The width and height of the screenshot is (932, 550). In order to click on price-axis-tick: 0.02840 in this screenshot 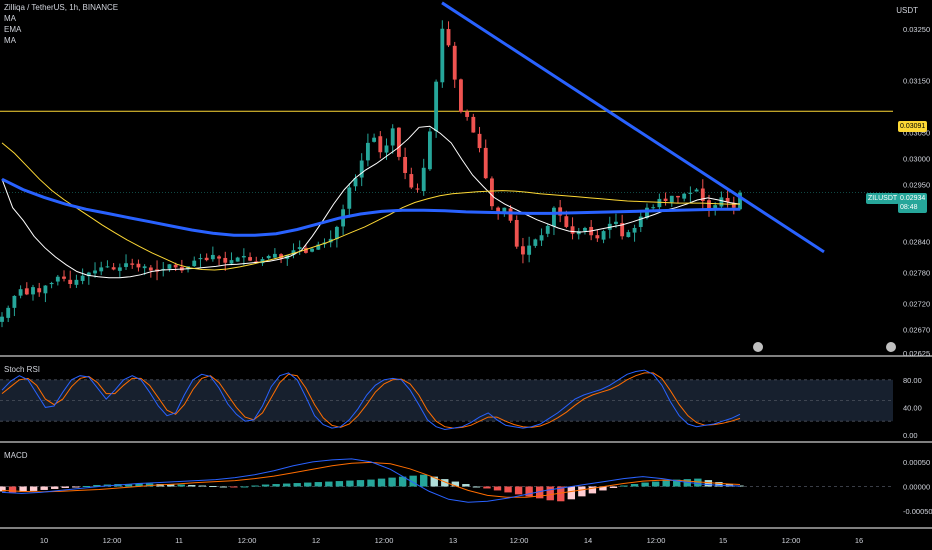, I will do `click(916, 241)`.